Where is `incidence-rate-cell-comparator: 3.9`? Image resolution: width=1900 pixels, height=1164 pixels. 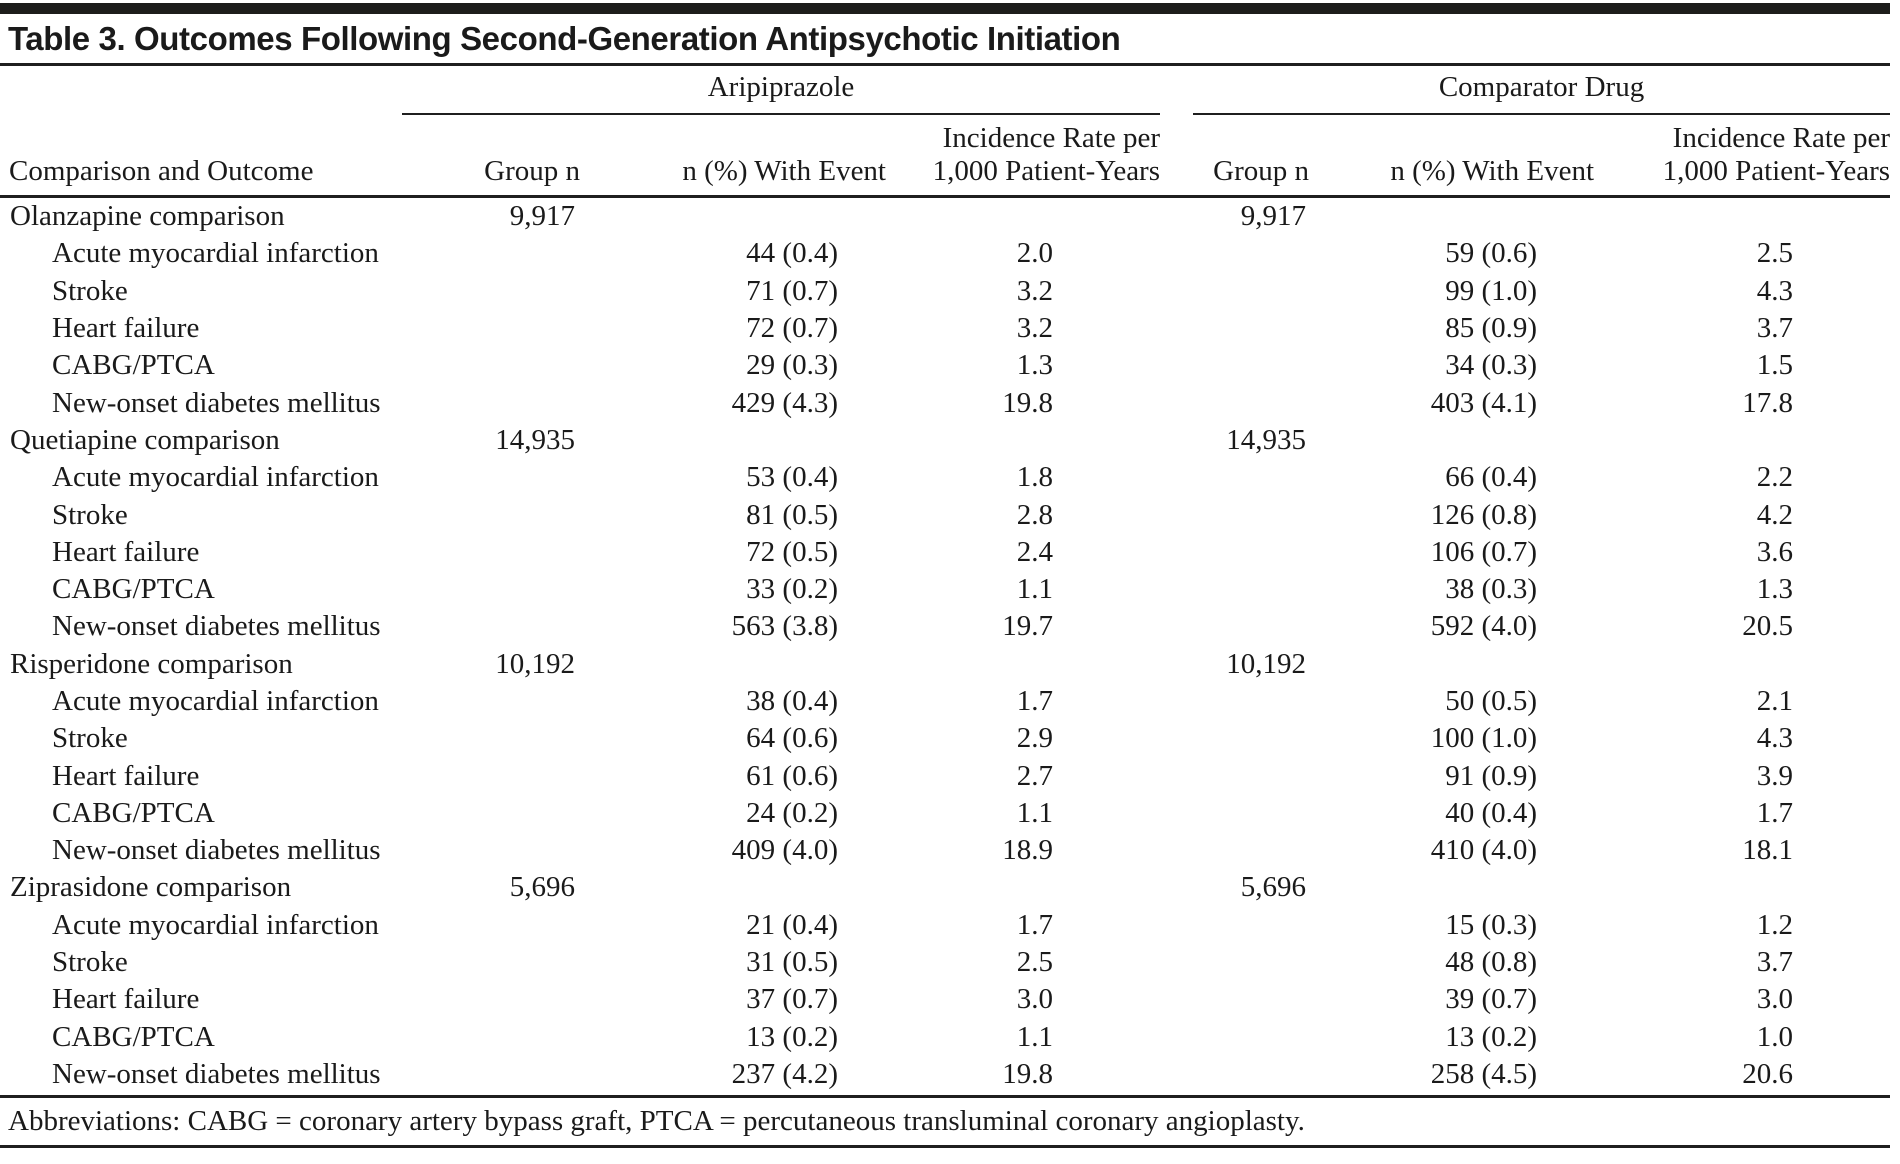 incidence-rate-cell-comparator: 3.9 is located at coordinates (1775, 775).